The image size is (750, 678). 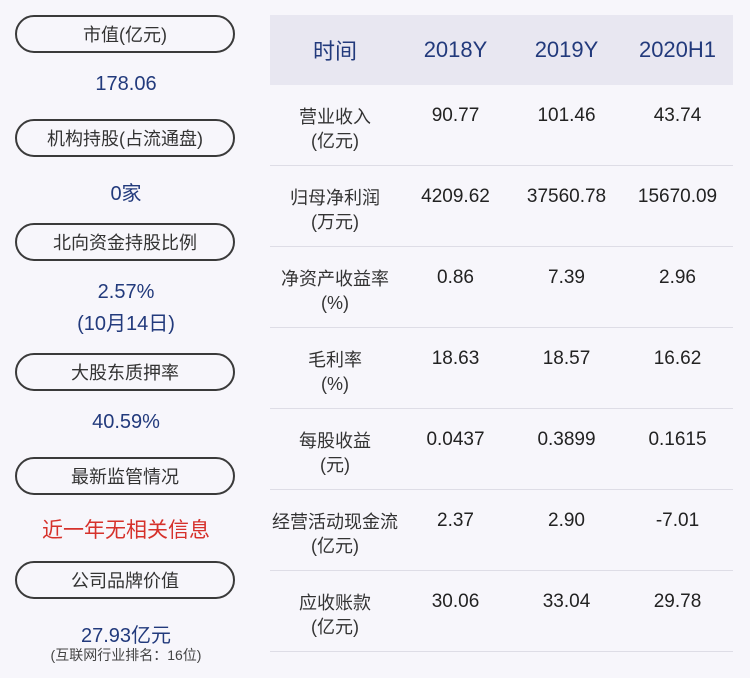 What do you see at coordinates (126, 194) in the screenshot?
I see `institution-holding-value: 0家` at bounding box center [126, 194].